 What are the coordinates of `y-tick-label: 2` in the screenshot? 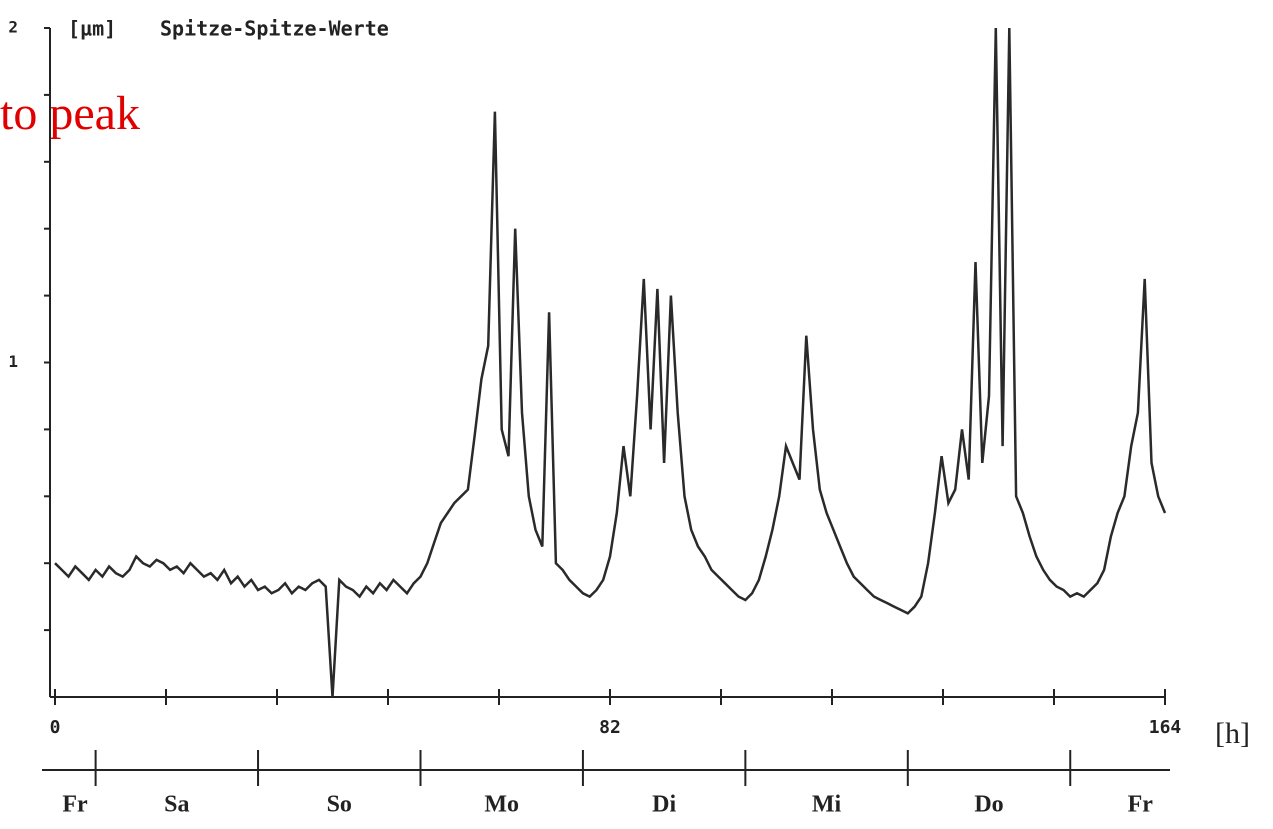 It's located at (13, 27).